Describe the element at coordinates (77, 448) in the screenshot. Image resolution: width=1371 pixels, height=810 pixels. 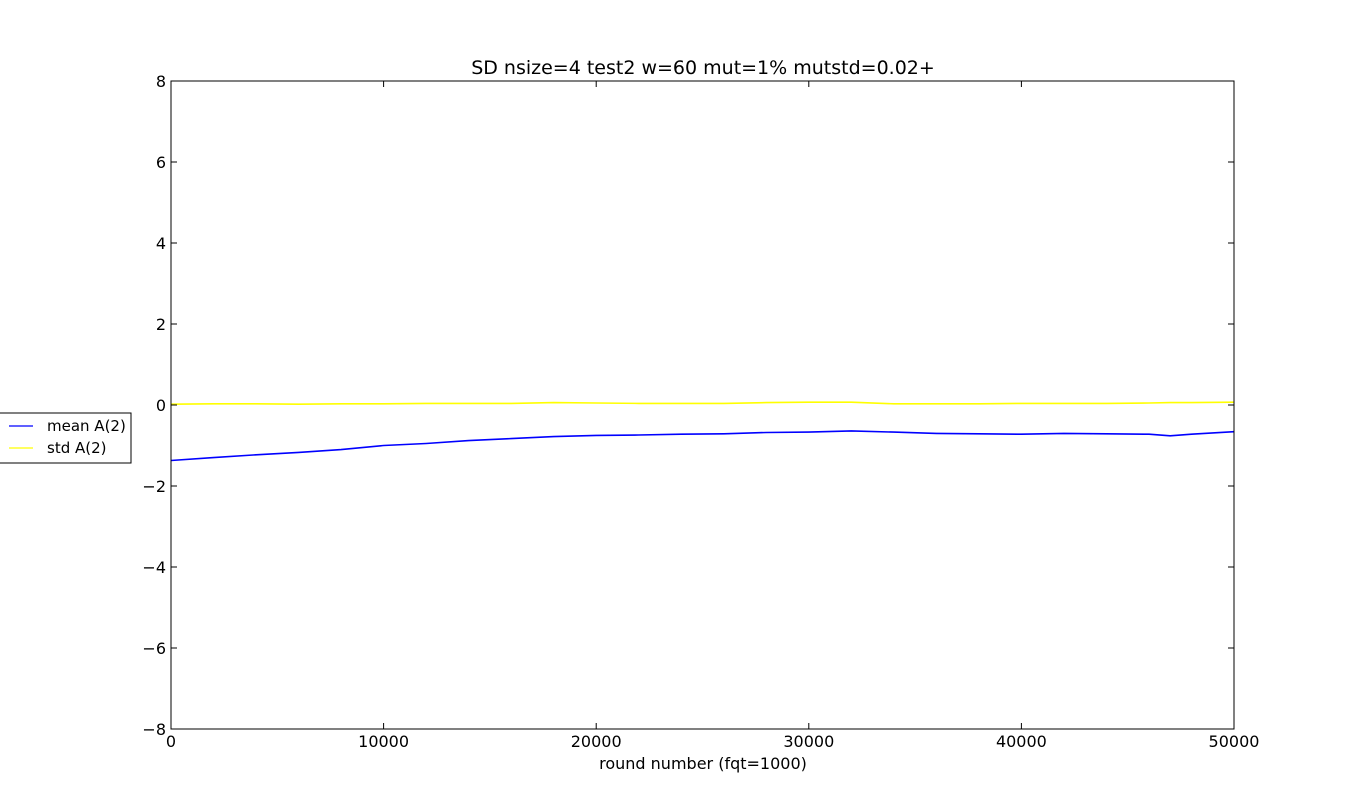
I see `legend-label-std: std A(2)` at that location.